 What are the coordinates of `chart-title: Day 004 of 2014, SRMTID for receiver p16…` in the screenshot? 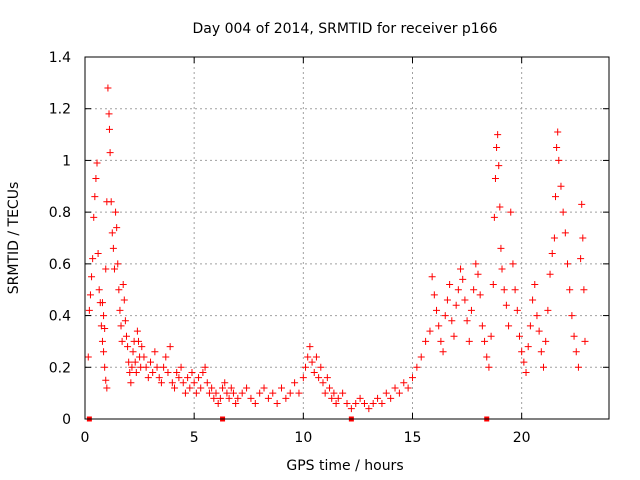 It's located at (344, 29).